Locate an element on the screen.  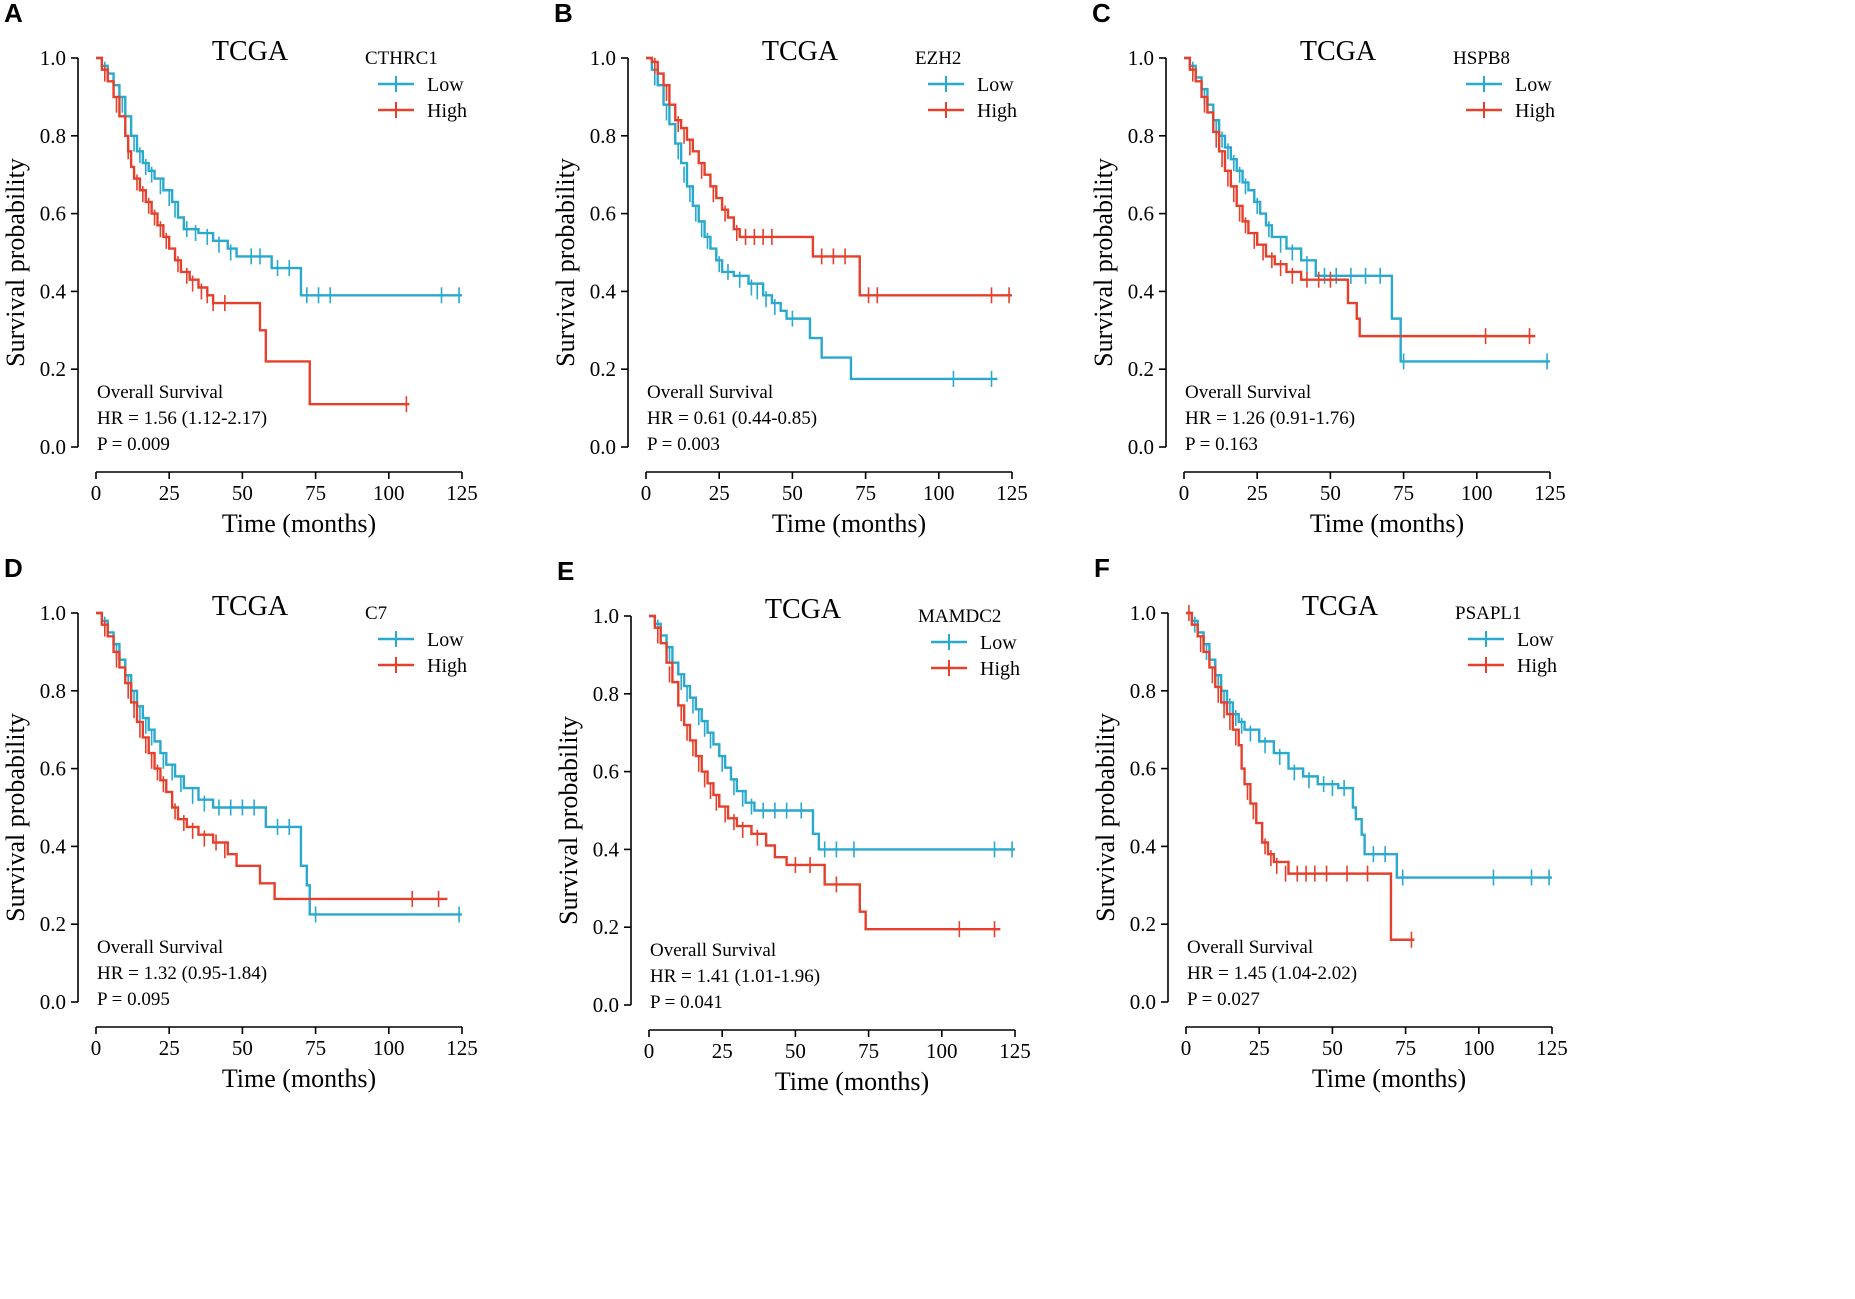
stat-line: HR = 0.61 (0.44-0.85) is located at coordinates (732, 418).